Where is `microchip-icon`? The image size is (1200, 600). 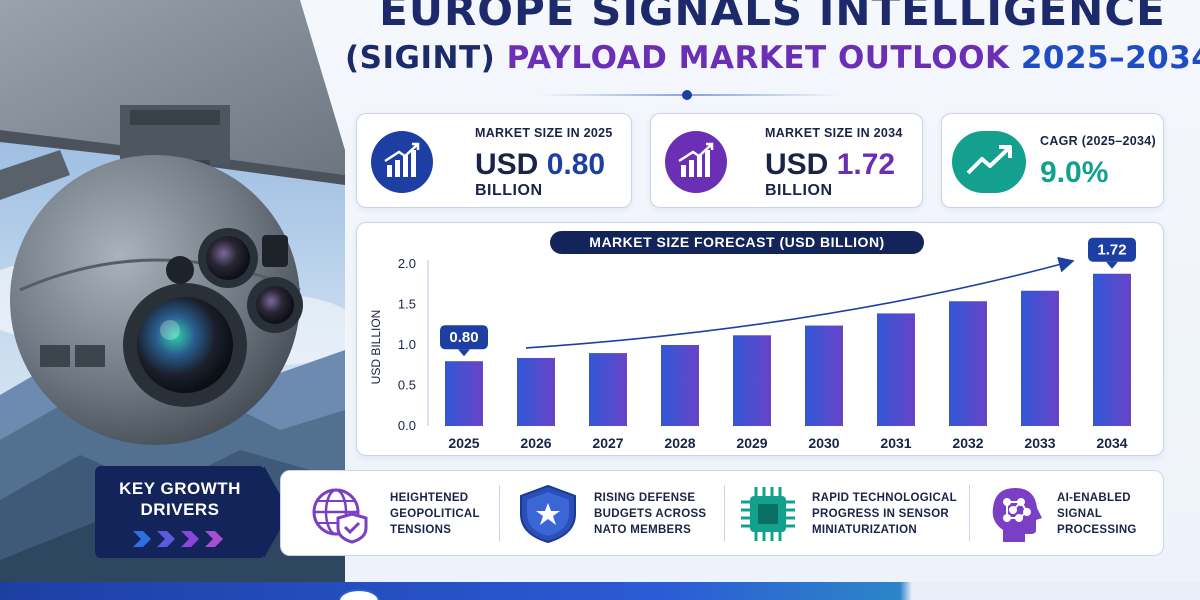
microchip-icon is located at coordinates (768, 514).